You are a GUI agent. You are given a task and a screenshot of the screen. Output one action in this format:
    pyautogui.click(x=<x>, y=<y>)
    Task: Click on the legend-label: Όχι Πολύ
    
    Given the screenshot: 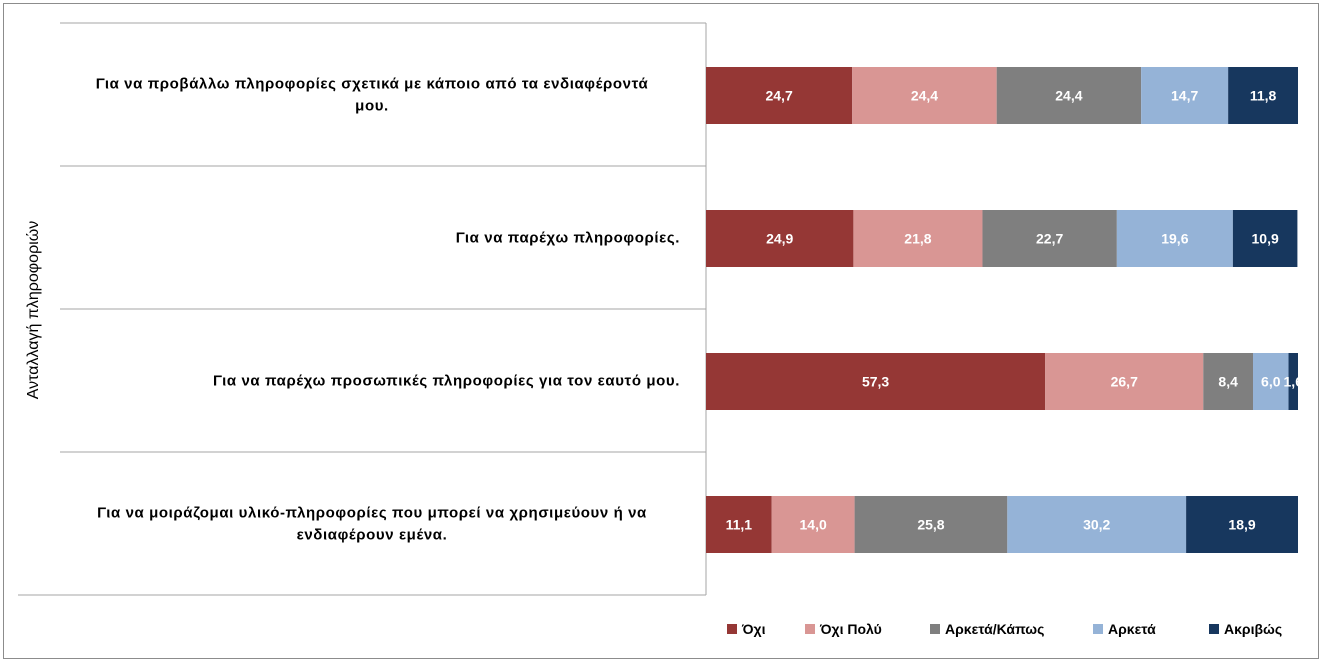 What is the action you would take?
    pyautogui.click(x=850, y=629)
    